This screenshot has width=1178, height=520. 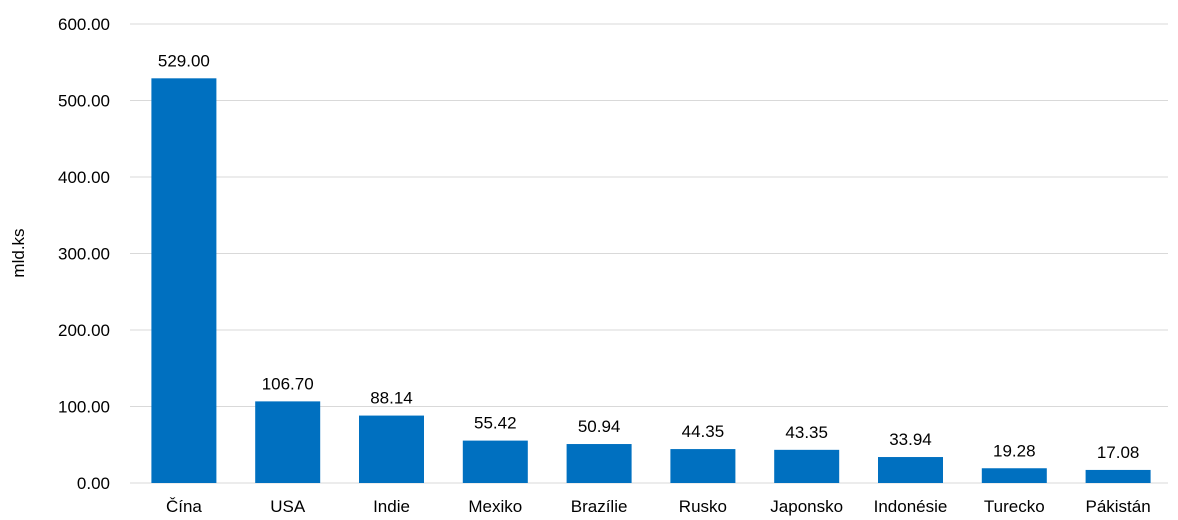 What do you see at coordinates (1014, 450) in the screenshot?
I see `data-label: 19.28` at bounding box center [1014, 450].